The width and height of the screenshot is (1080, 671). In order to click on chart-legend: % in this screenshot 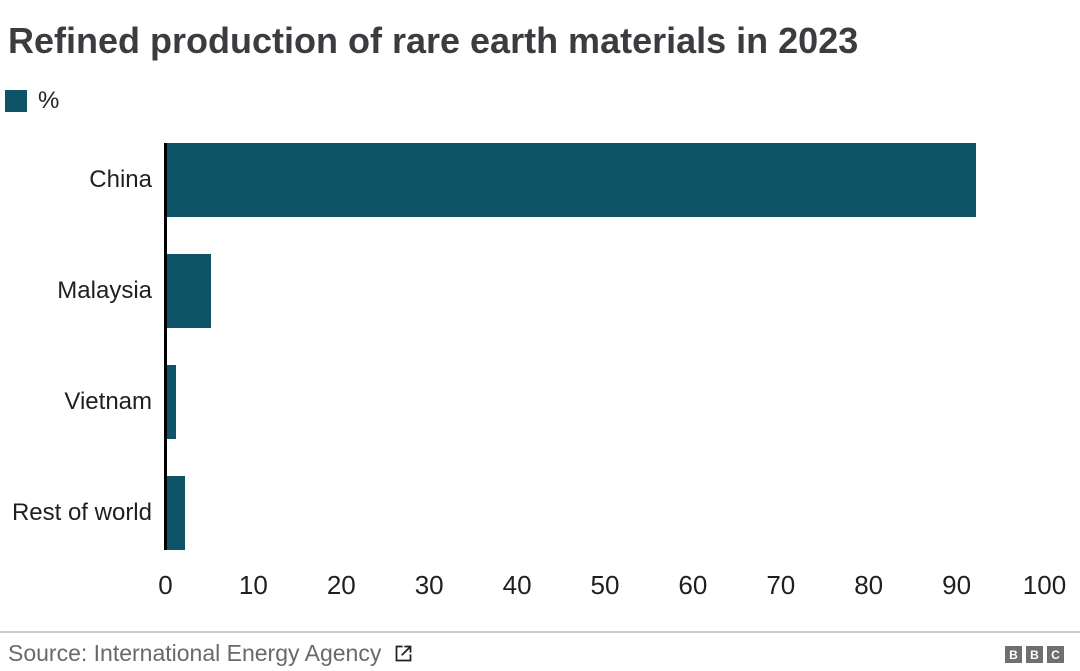, I will do `click(32, 100)`.